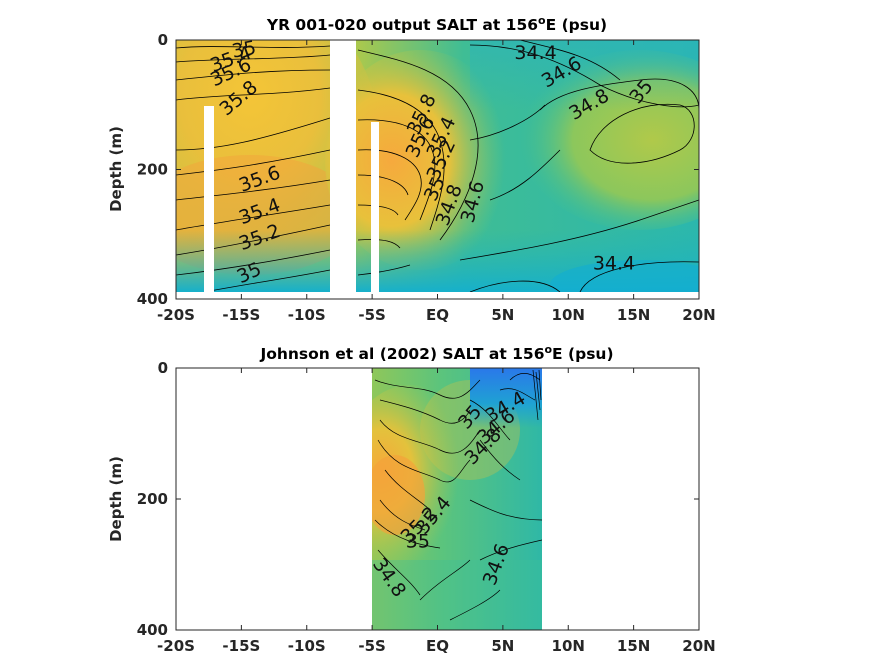 The height and width of the screenshot is (660, 875). I want to click on contour-label-top-0: 35, so click(244, 50).